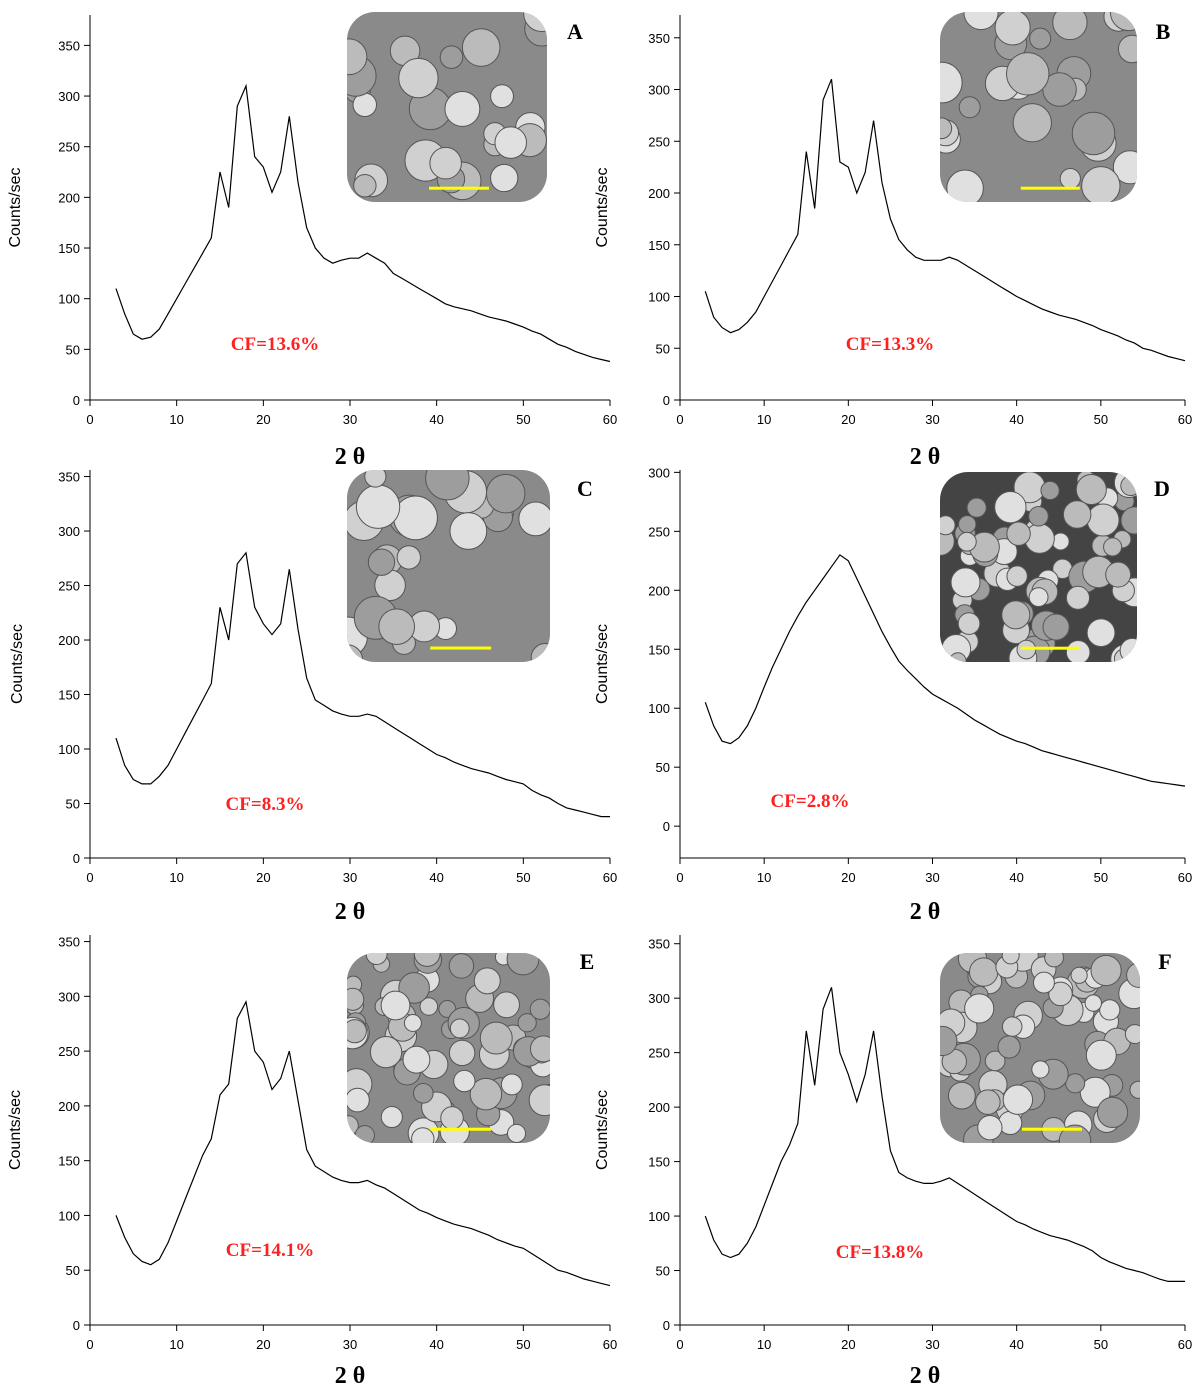 This screenshot has height=1389, width=1196. Describe the element at coordinates (1185, 419) in the screenshot. I see `x-tick-label: 60` at that location.